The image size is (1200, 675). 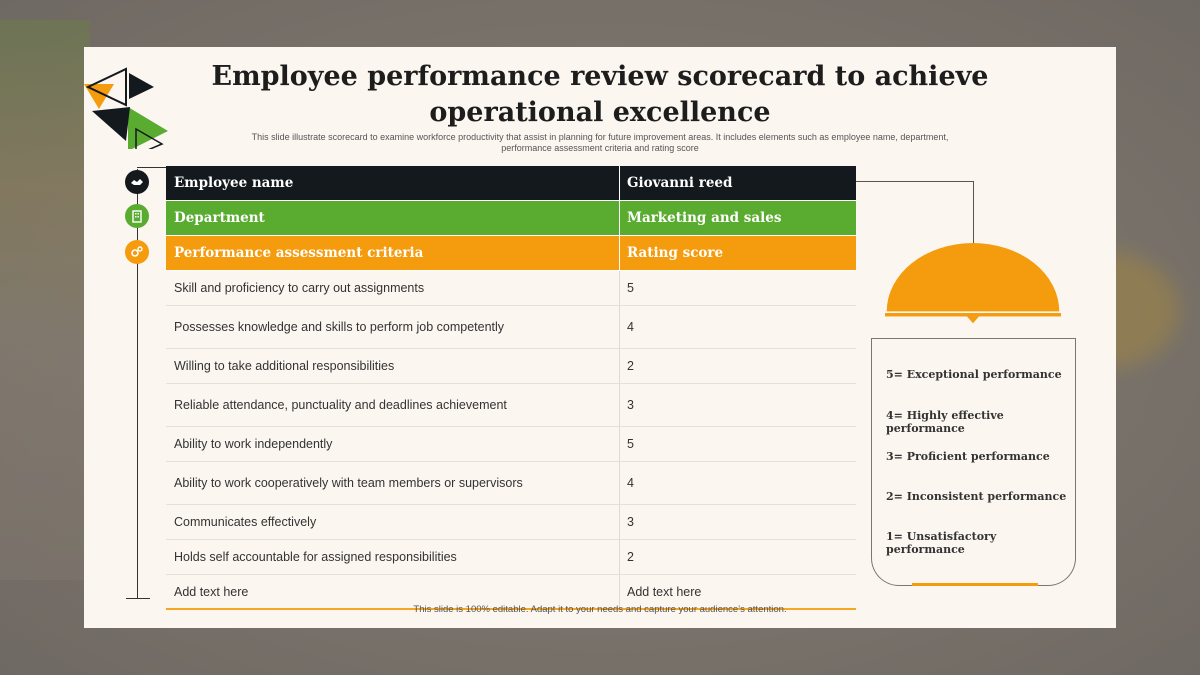 I want to click on handshake-icon, so click(x=137, y=182).